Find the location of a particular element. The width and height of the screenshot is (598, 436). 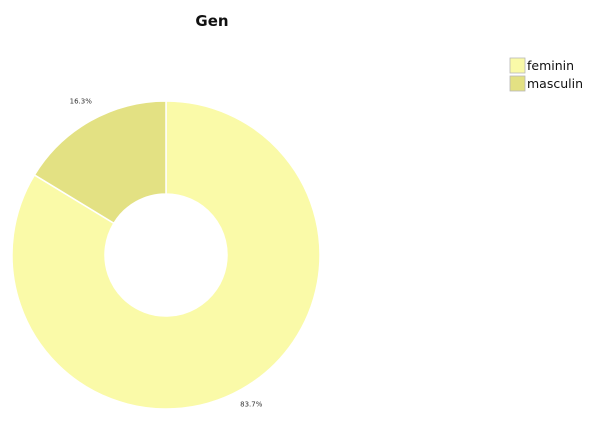

slice-masculin is located at coordinates (100, 162).